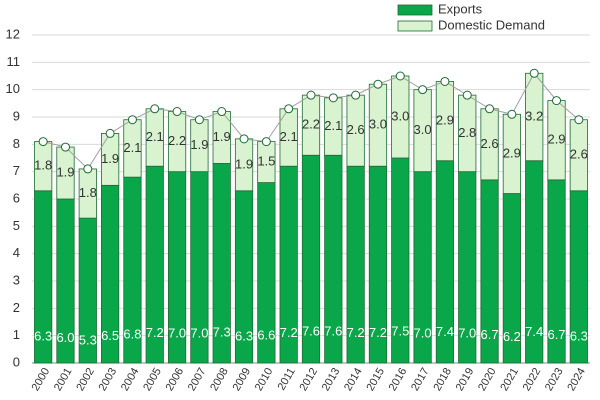 This screenshot has width=600, height=400. What do you see at coordinates (378, 332) in the screenshot?
I see `value-label: 7.2` at bounding box center [378, 332].